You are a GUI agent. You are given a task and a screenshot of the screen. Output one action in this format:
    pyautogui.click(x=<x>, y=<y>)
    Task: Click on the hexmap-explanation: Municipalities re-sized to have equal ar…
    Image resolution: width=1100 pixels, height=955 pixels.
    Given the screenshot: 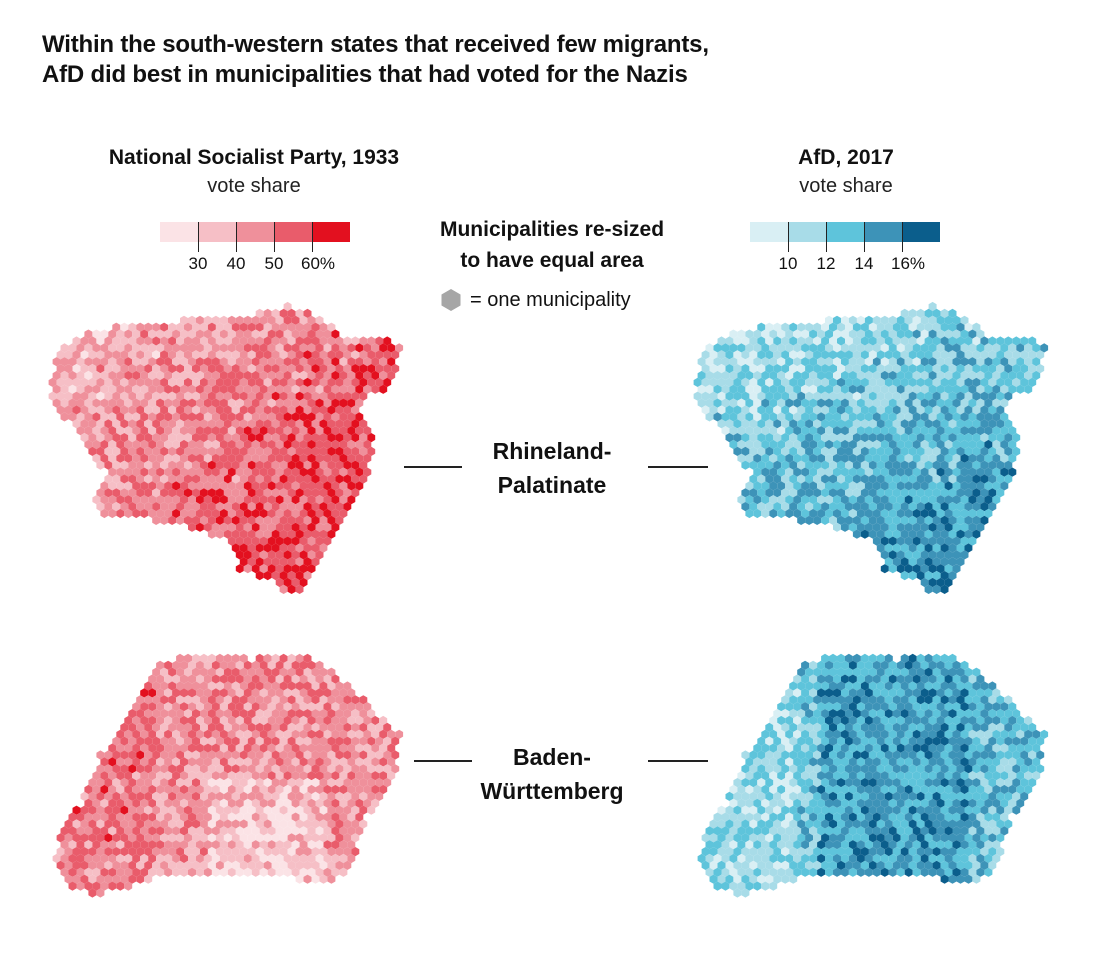 What is the action you would take?
    pyautogui.click(x=552, y=245)
    